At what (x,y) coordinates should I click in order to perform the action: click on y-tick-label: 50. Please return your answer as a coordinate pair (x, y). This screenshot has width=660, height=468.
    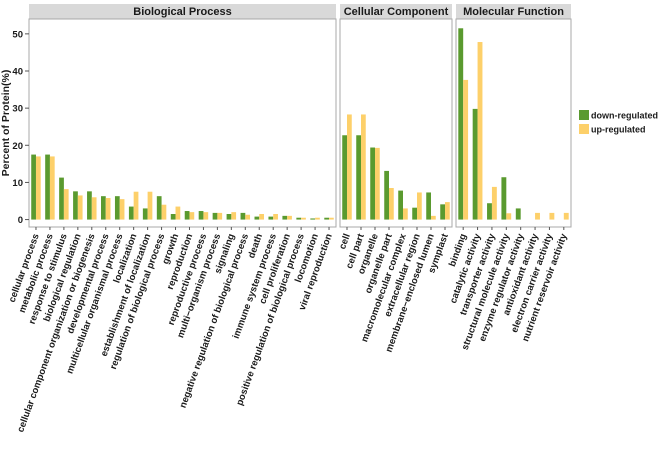
    Looking at the image, I should click on (17, 34).